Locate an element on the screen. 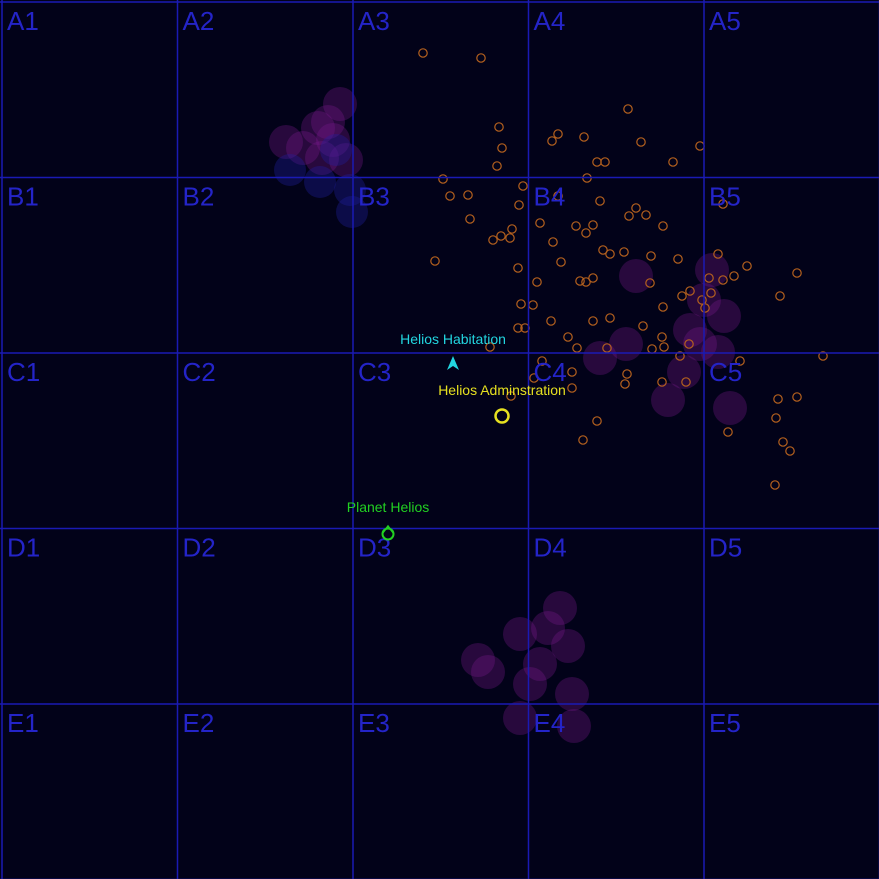 Image resolution: width=879 pixels, height=879 pixels. grid-cell-label-d1: D1 is located at coordinates (23, 548).